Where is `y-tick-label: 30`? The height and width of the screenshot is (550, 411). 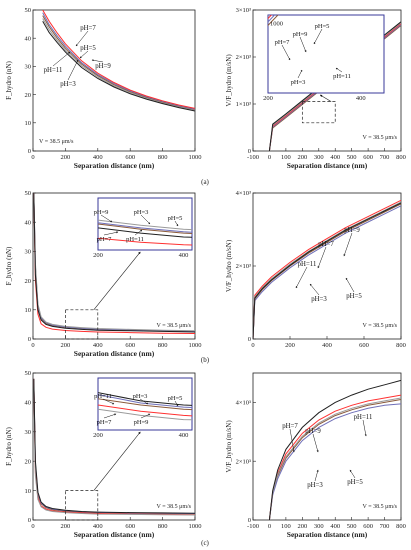
y-tick-label: 30 is located at coordinates (28, 67).